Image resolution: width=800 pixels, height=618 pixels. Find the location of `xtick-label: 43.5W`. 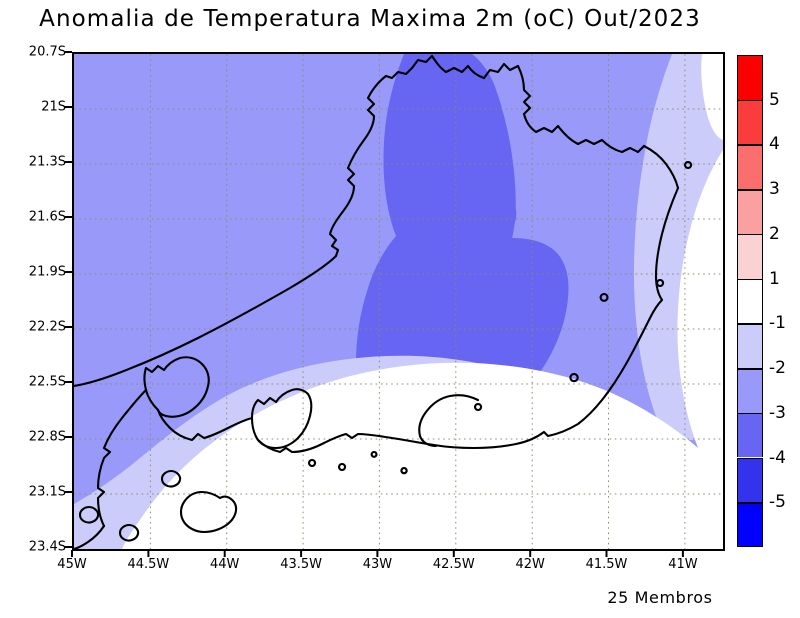

xtick-label: 43.5W is located at coordinates (301, 564).